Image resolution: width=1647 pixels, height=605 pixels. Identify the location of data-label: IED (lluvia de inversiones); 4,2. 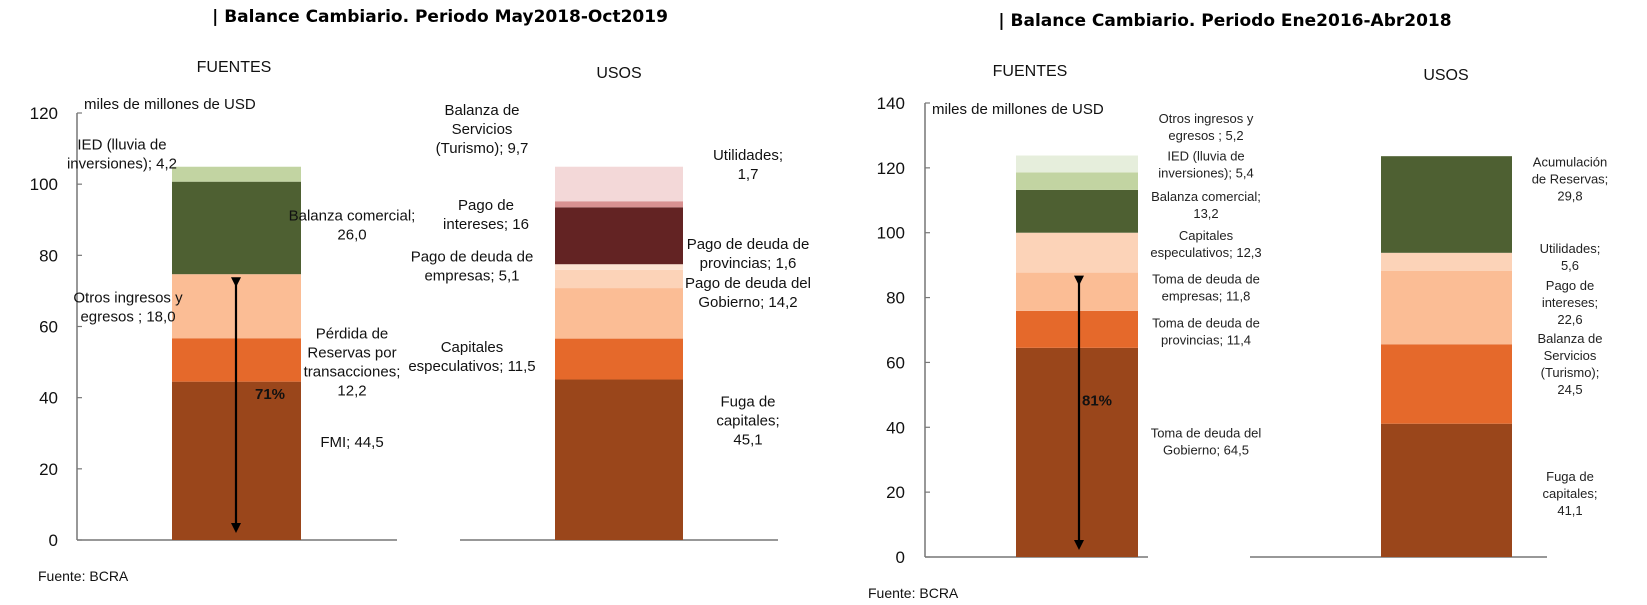
(122, 154).